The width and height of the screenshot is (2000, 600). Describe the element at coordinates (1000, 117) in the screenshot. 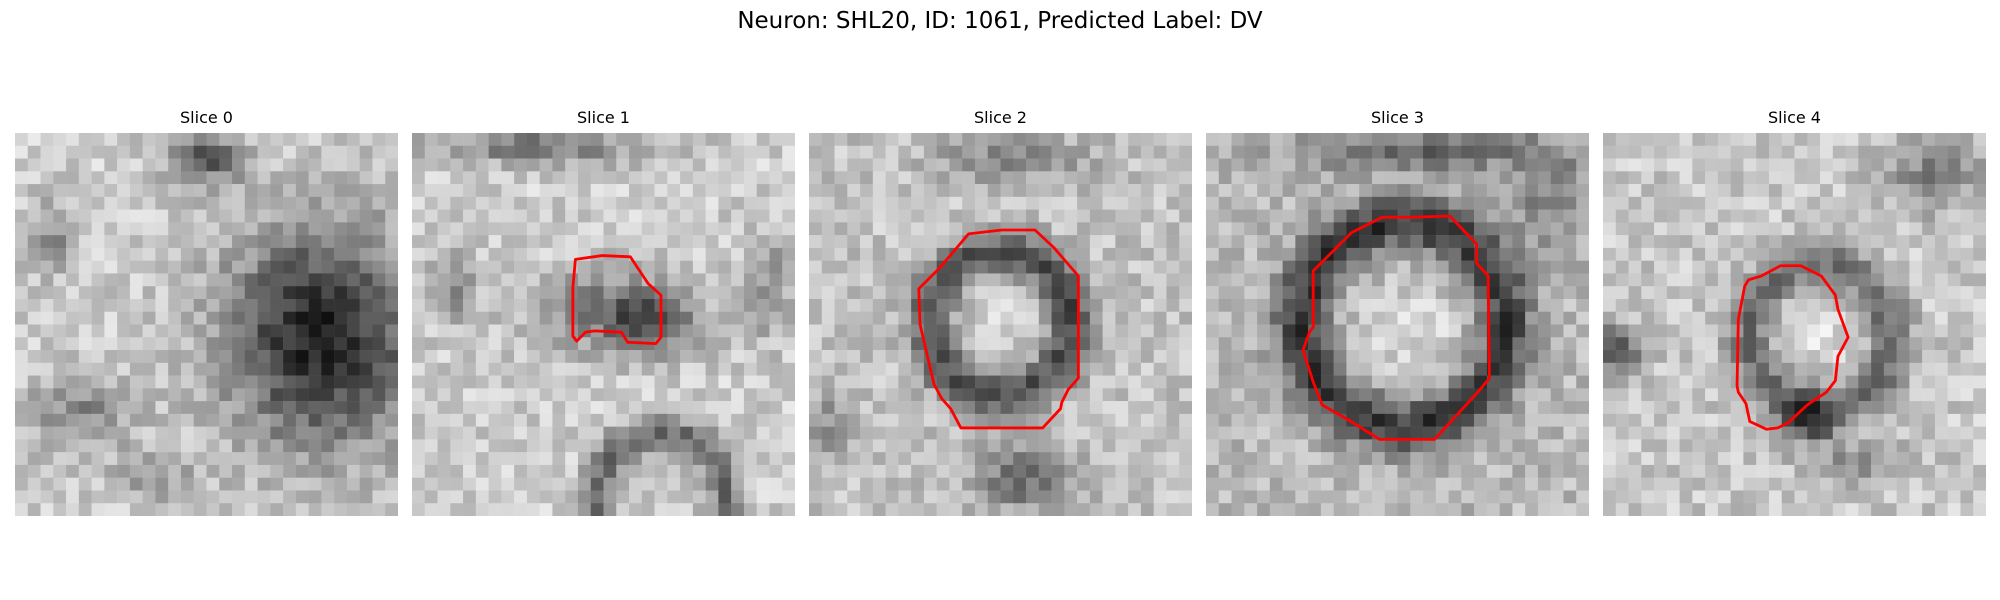

I see `slice-title: Slice 2` at that location.